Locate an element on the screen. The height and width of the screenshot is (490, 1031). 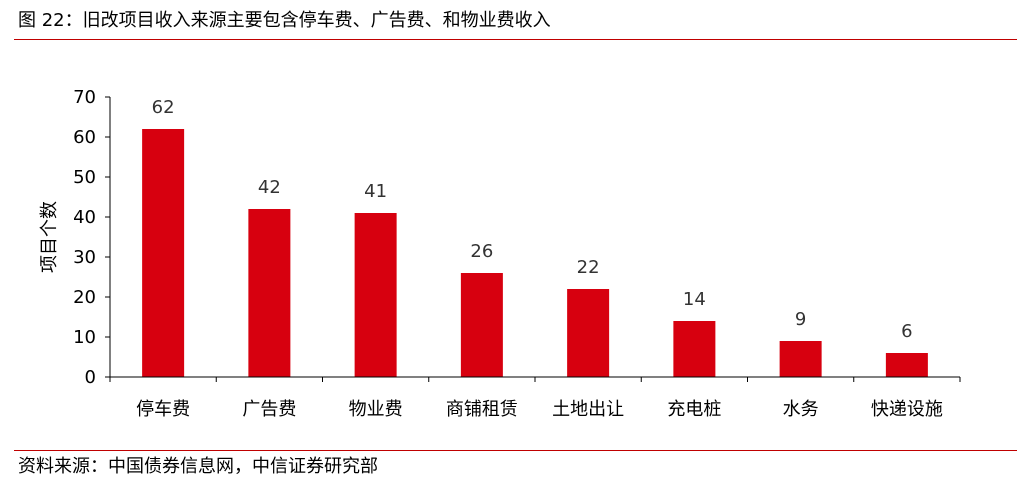
x-tick-label: 快递设施 is located at coordinates (907, 409).